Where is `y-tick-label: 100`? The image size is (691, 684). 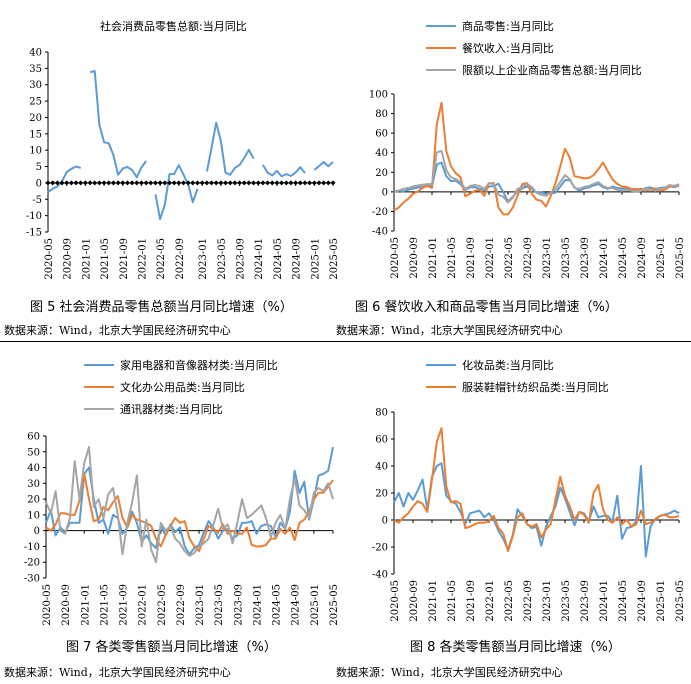
y-tick-label: 100 is located at coordinates (378, 95).